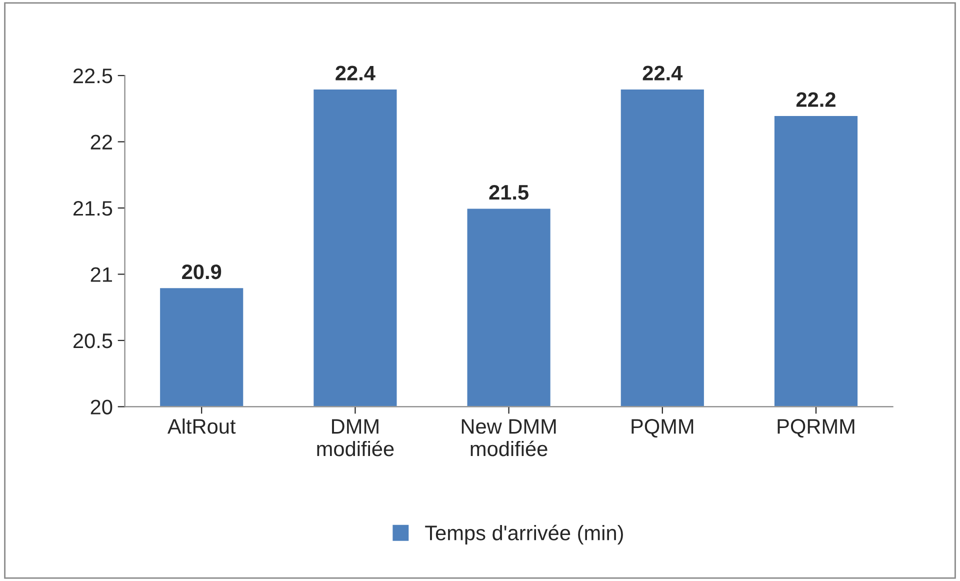  Describe the element at coordinates (508, 192) in the screenshot. I see `data-label: 21.5` at that location.